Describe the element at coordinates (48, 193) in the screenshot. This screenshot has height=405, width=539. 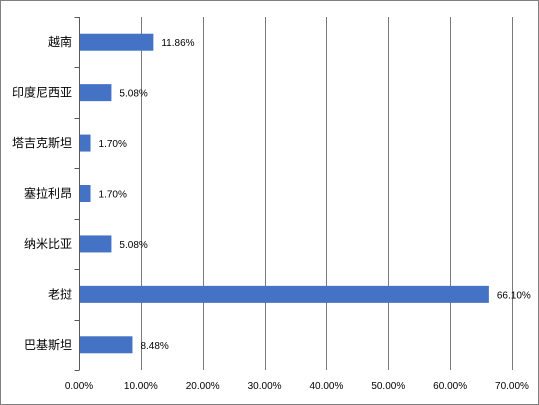
I see `category-label: 塞拉利昂` at that location.